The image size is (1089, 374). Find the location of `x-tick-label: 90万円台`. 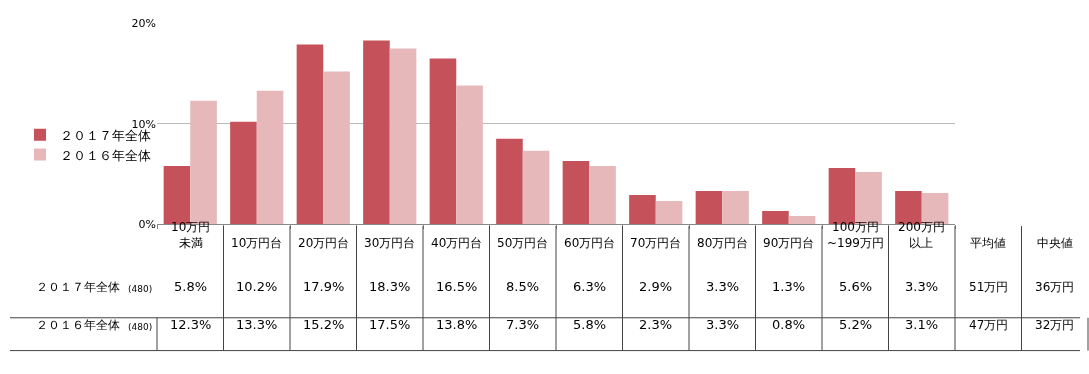

x-tick-label: 90万円台 is located at coordinates (789, 243).